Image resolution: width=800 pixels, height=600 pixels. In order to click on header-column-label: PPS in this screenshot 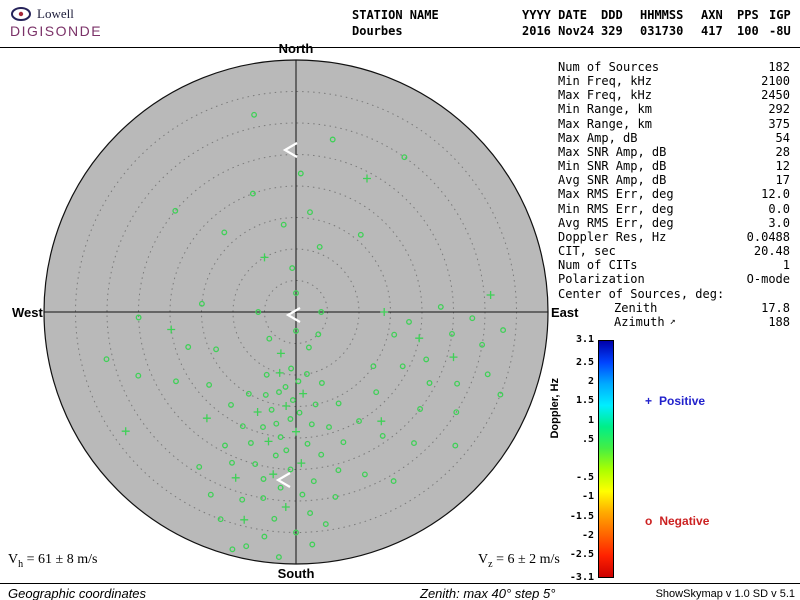, I will do `click(748, 15)`.